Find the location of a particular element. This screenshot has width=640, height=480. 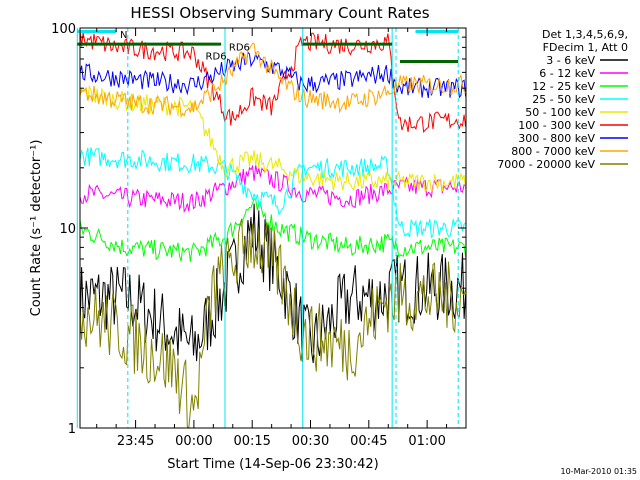

legend-label: 12 - 25 keV is located at coordinates (563, 86).